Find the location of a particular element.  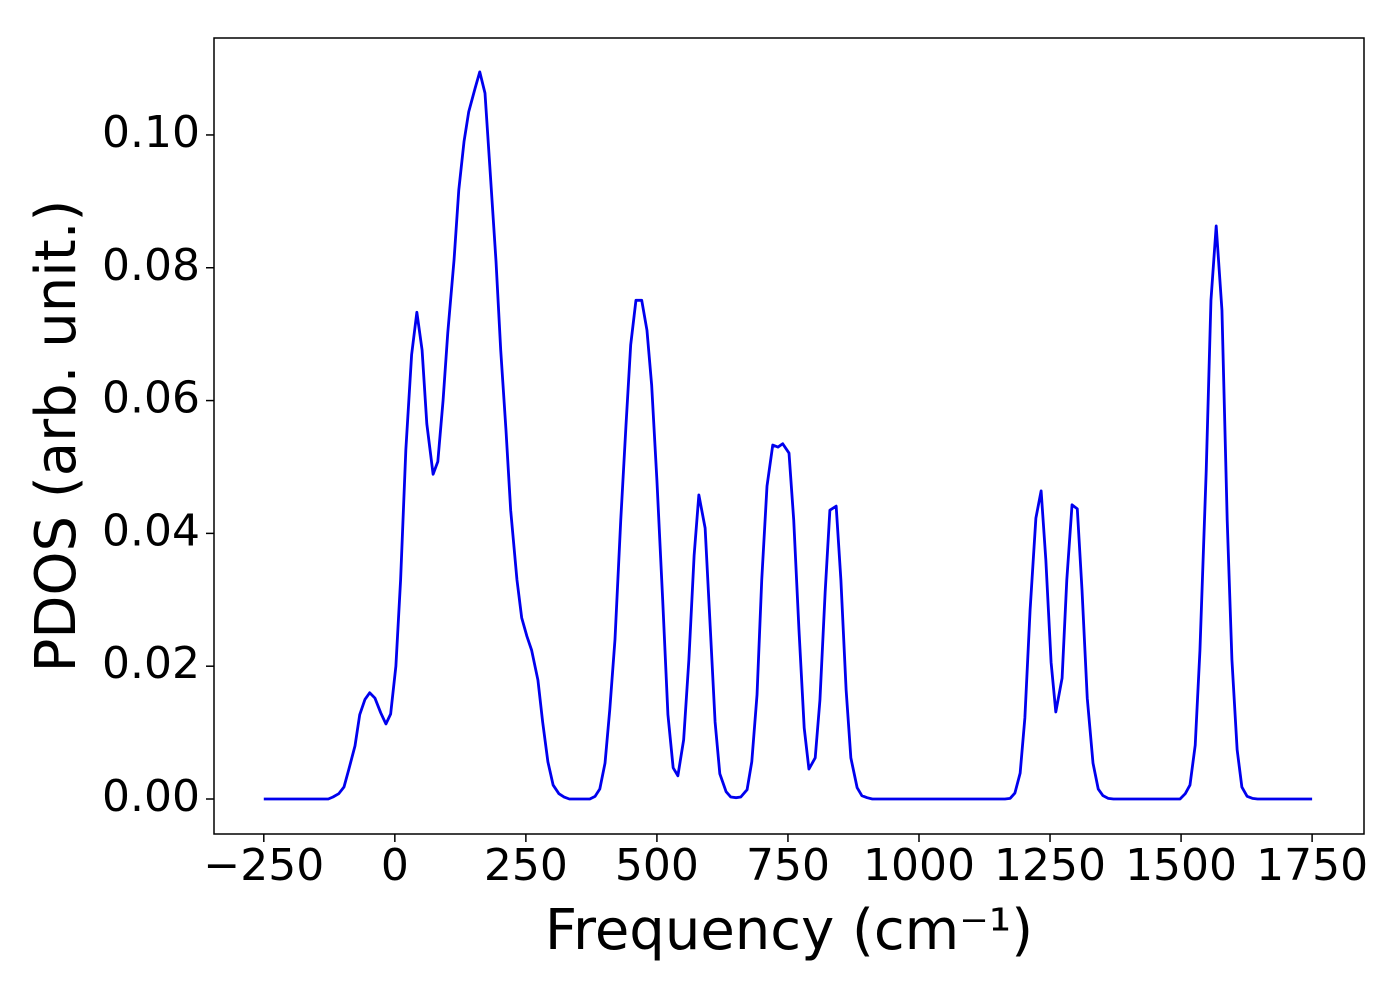

x-tick-label: 1500 is located at coordinates (1181, 865).